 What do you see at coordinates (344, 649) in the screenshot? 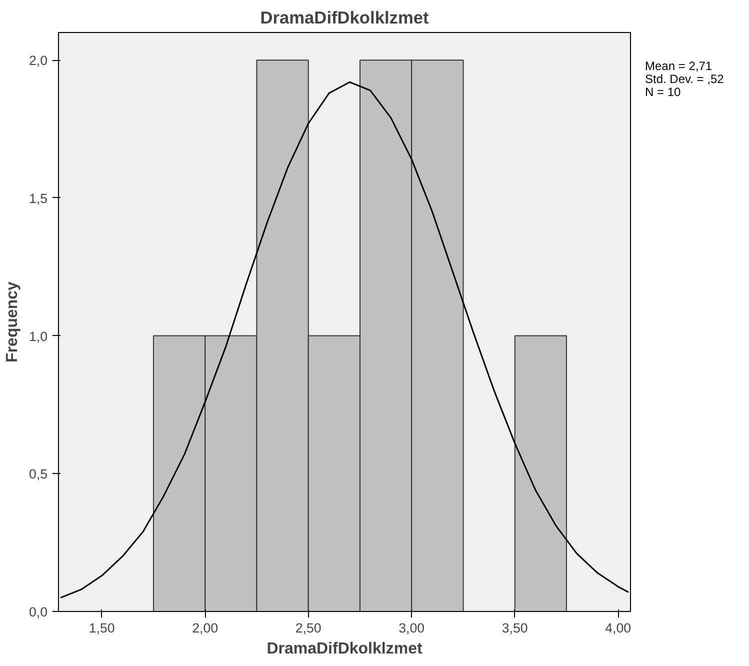
I see `x-axis-title: DramaDifDkolklzmet` at bounding box center [344, 649].